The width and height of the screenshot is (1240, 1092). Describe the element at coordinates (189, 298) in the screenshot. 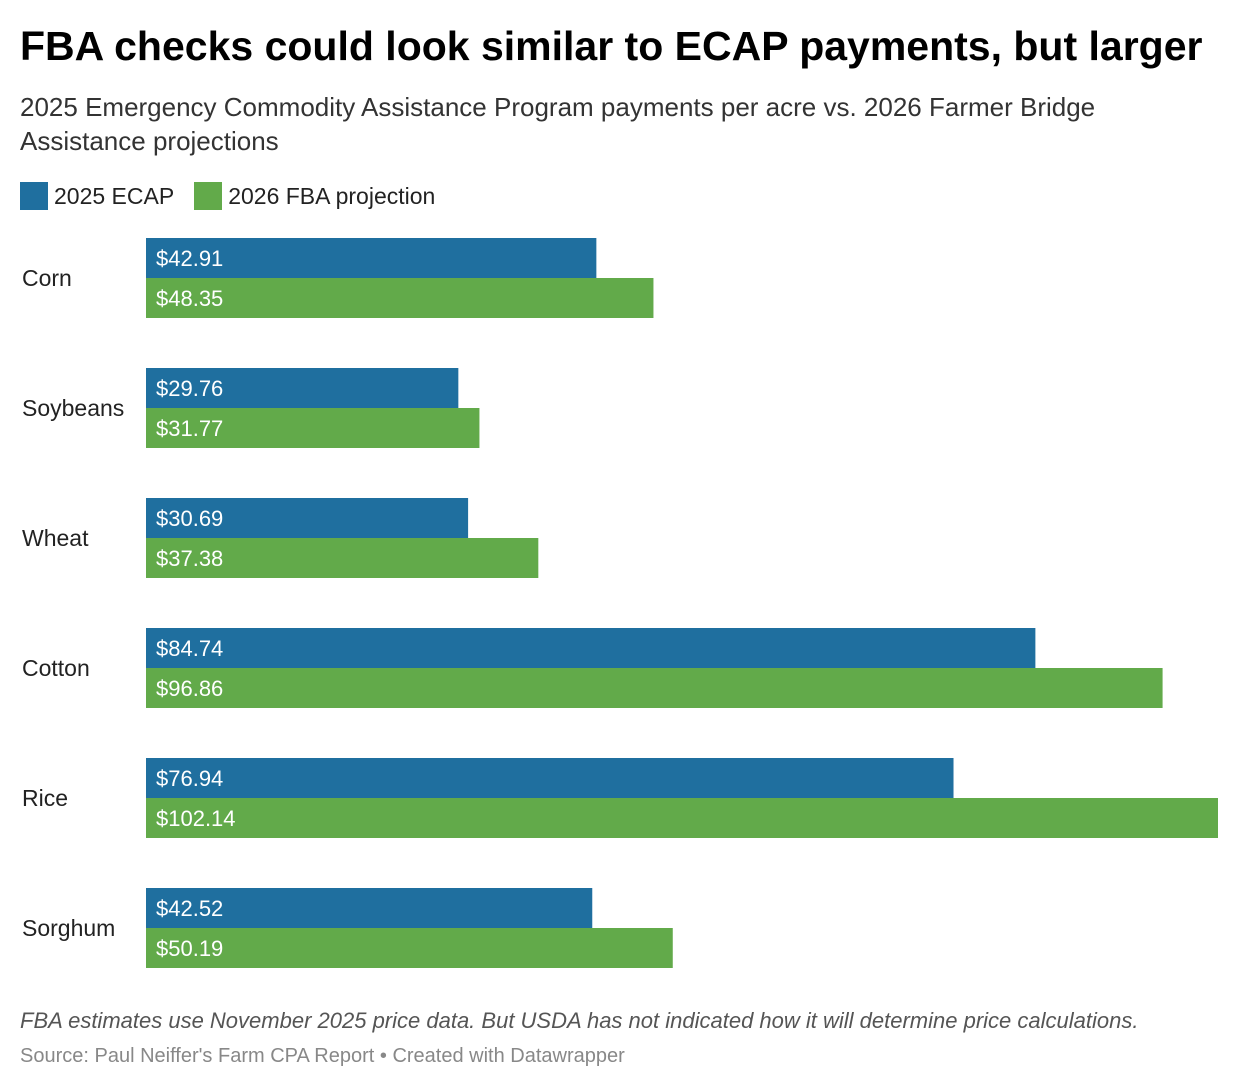

I see `data-label: $48.35` at that location.